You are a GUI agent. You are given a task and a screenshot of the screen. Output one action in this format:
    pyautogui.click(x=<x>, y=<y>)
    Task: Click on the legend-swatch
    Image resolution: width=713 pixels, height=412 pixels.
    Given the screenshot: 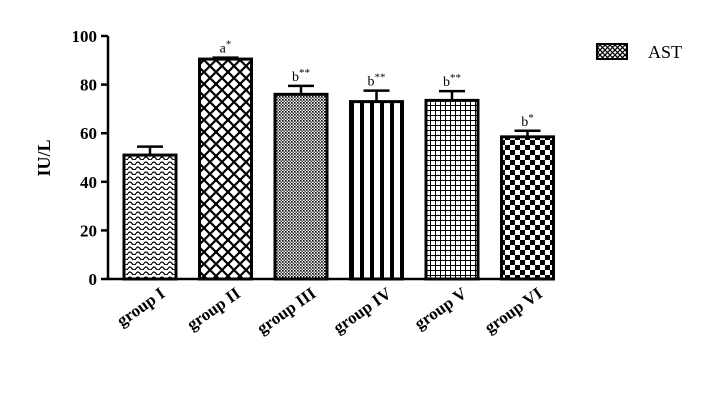 What is the action you would take?
    pyautogui.click(x=612, y=51)
    